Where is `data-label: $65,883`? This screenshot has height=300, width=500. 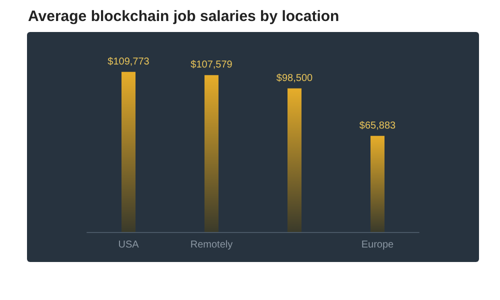
data-label: $65,883 is located at coordinates (377, 126).